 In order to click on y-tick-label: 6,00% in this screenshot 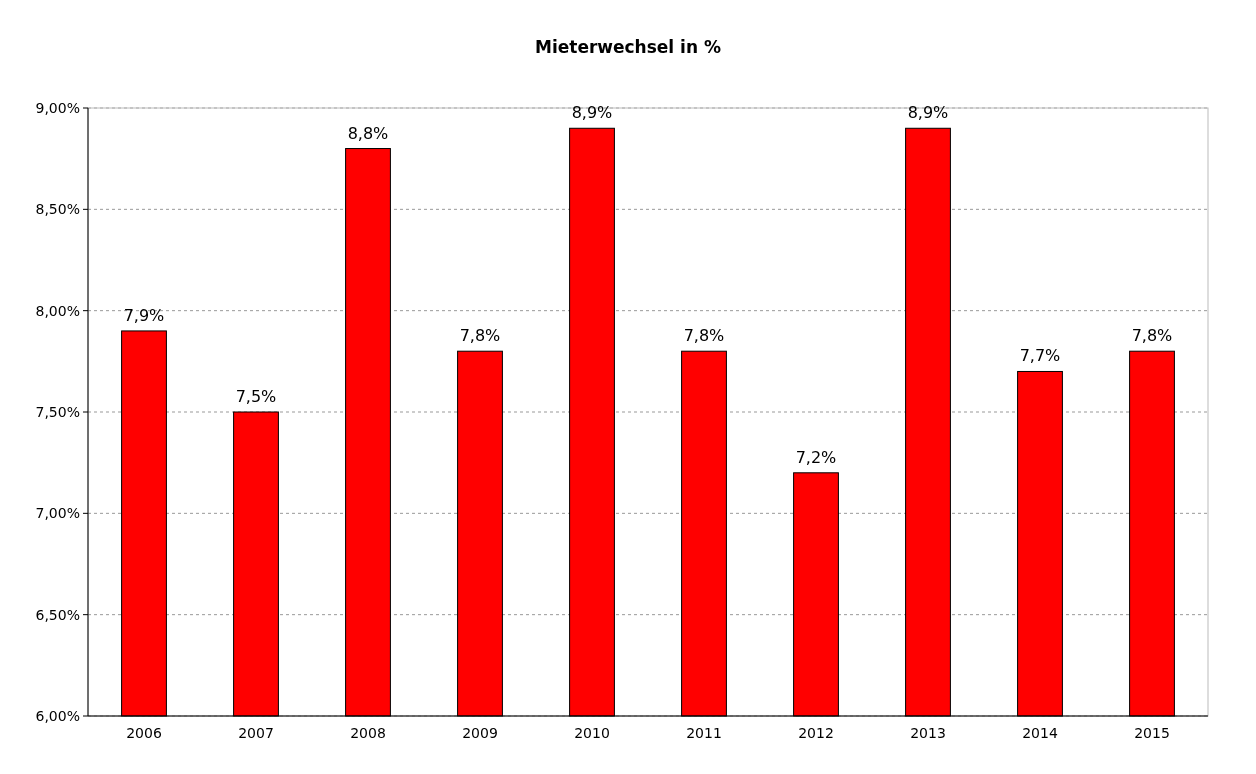, I will do `click(57, 715)`.